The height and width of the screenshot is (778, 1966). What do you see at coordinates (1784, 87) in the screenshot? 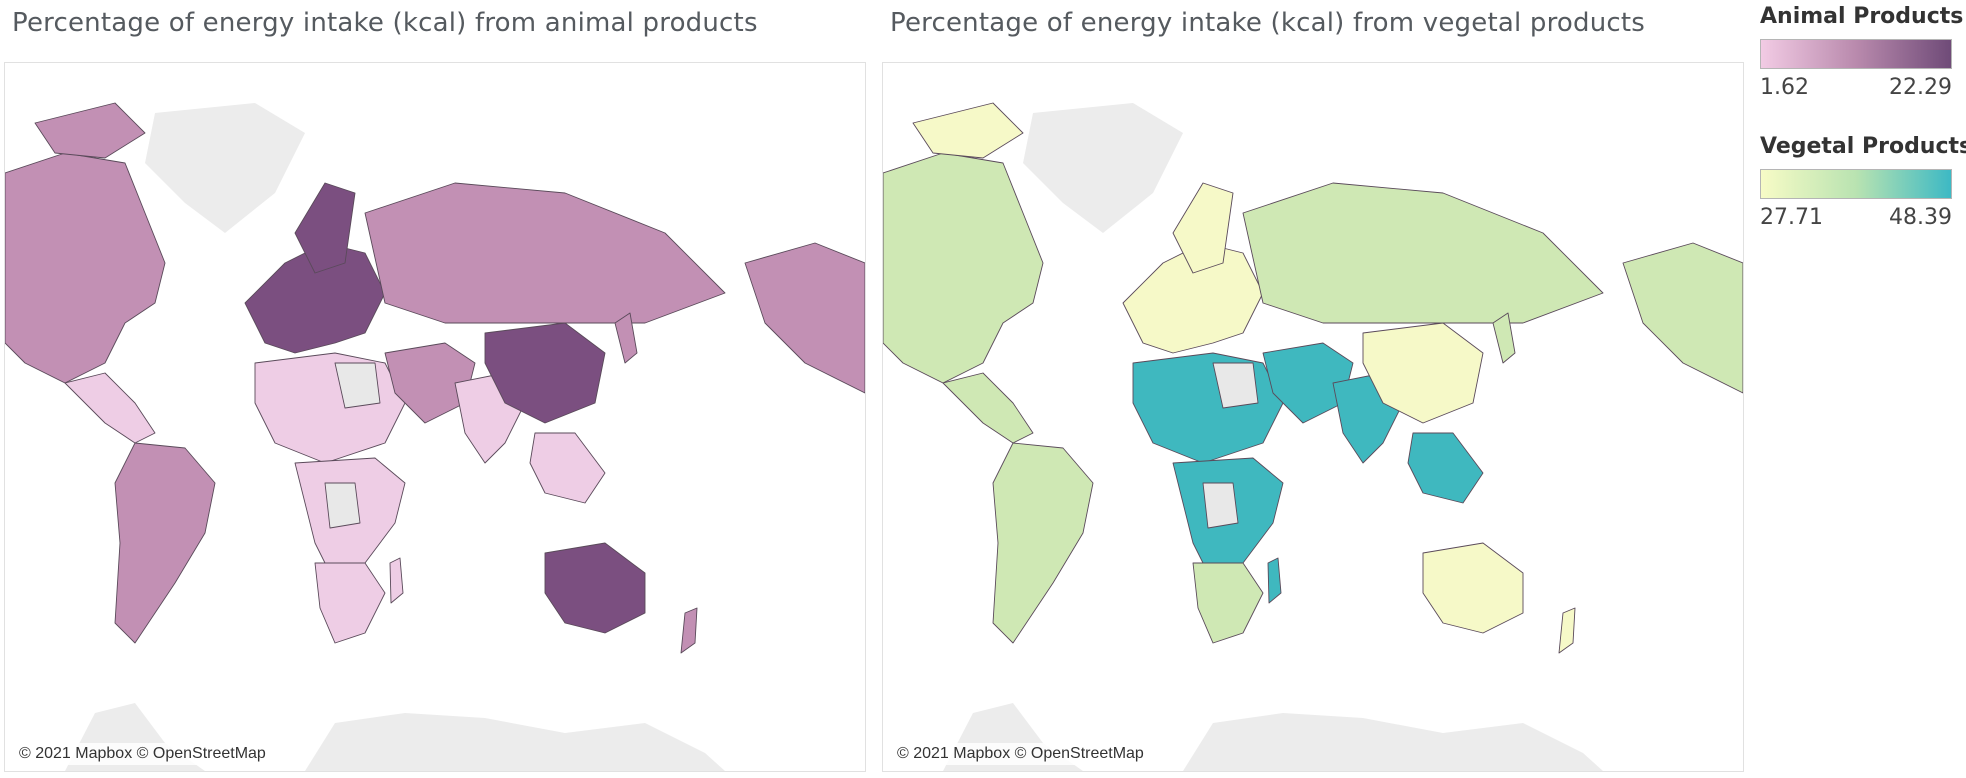
I see `legend-animal-min: 1.62` at bounding box center [1784, 87].